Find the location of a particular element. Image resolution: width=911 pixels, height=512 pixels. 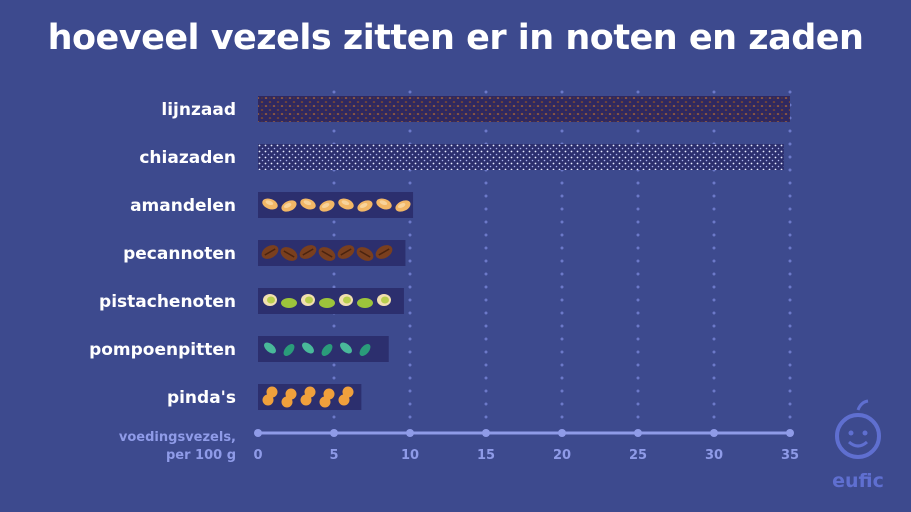

category-label: amandelen is located at coordinates (183, 206).